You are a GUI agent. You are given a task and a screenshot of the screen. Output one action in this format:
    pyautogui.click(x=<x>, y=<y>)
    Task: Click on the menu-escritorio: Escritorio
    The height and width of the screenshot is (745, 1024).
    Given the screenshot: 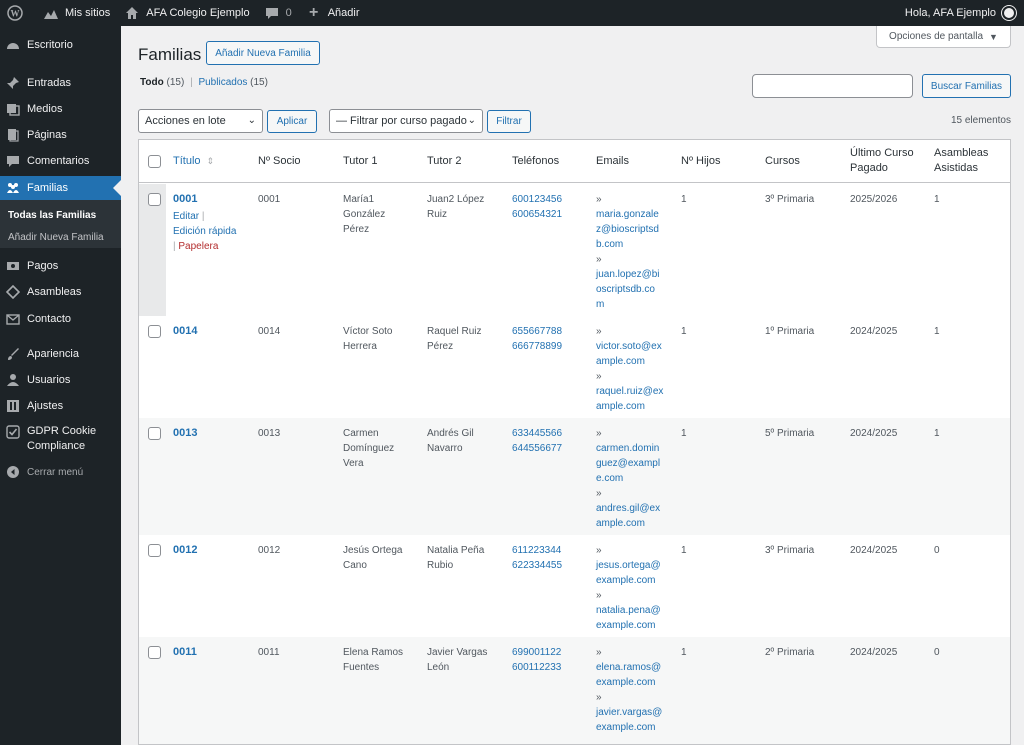 What is the action you would take?
    pyautogui.click(x=60, y=45)
    